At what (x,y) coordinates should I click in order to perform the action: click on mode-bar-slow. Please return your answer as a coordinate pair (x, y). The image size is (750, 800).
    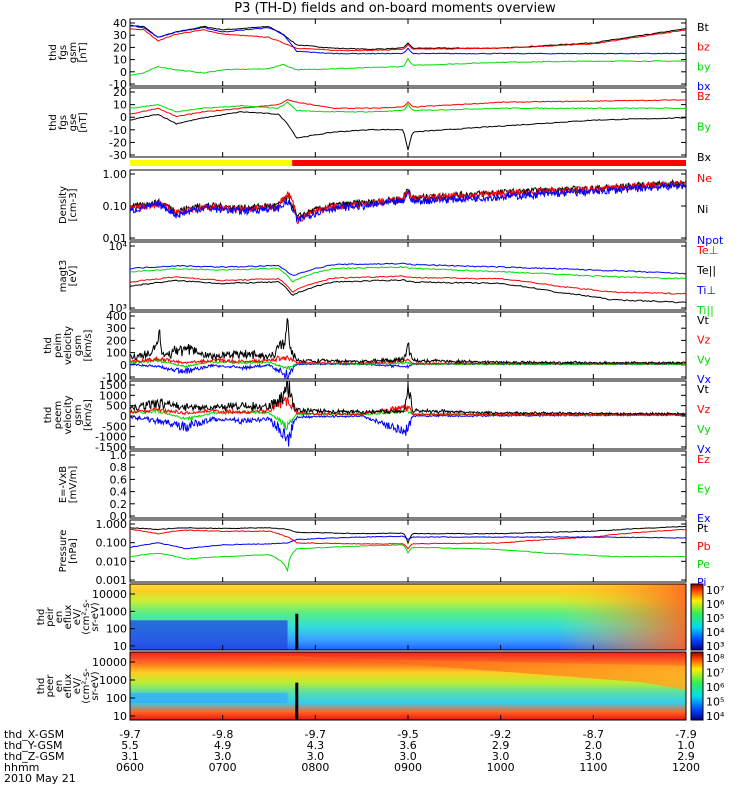
    Looking at the image, I should click on (211, 163).